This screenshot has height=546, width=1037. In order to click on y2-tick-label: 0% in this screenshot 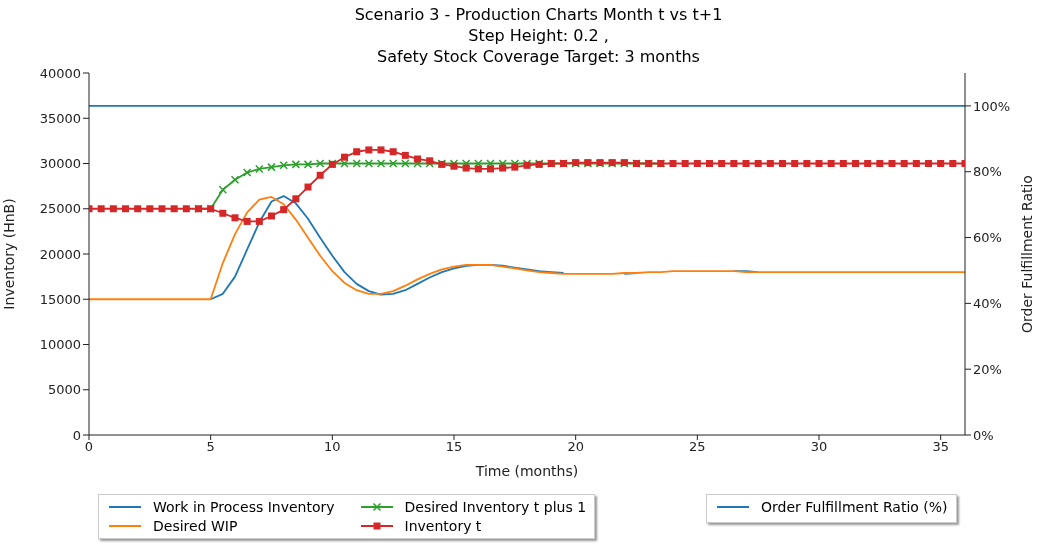, I will do `click(983, 435)`.